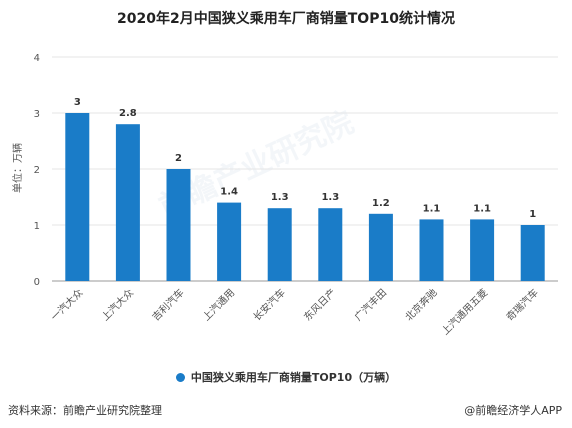 The width and height of the screenshot is (572, 428). What do you see at coordinates (218, 304) in the screenshot?
I see `x-tick-label: 上汽通用` at bounding box center [218, 304].